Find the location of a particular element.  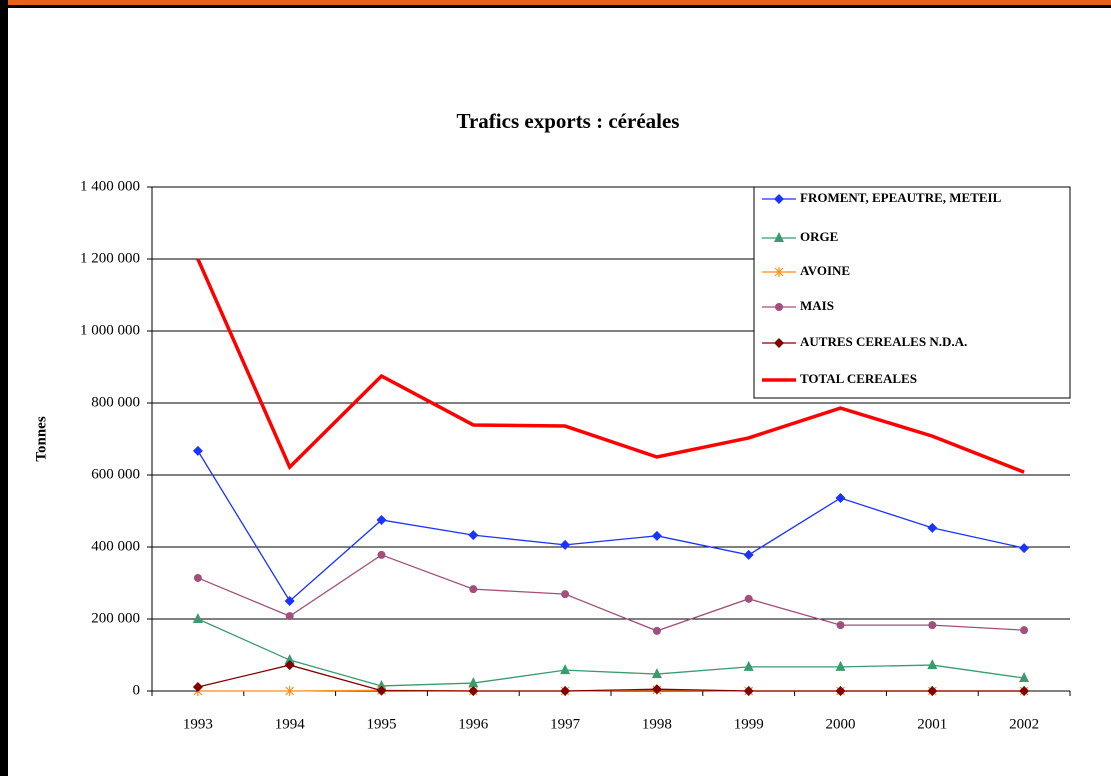

x-tick-label: 1996 is located at coordinates (473, 724).